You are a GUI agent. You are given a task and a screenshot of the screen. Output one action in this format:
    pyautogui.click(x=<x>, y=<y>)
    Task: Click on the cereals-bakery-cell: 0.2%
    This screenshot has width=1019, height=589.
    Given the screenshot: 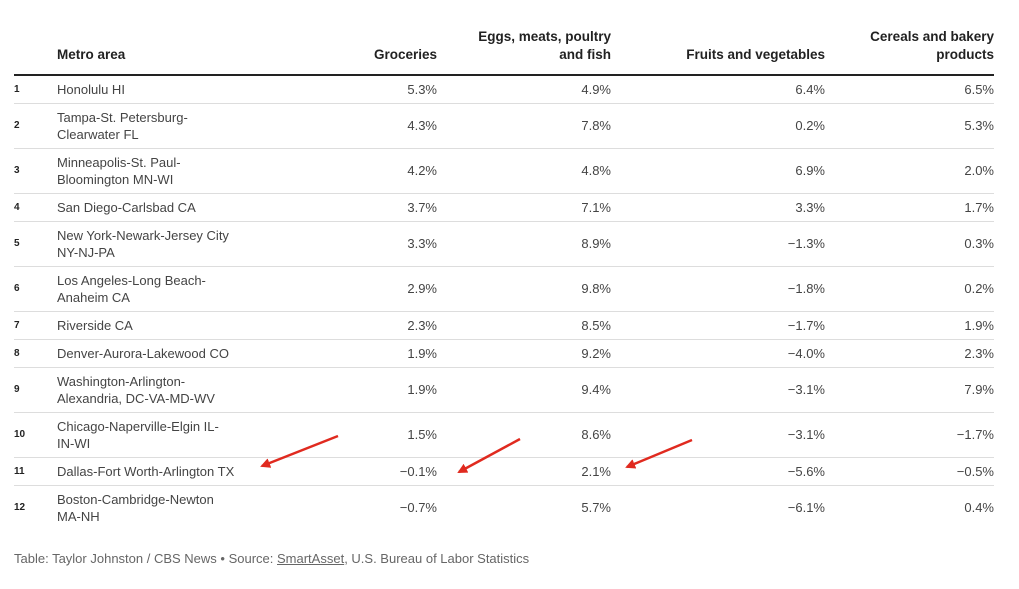 What is the action you would take?
    pyautogui.click(x=979, y=288)
    